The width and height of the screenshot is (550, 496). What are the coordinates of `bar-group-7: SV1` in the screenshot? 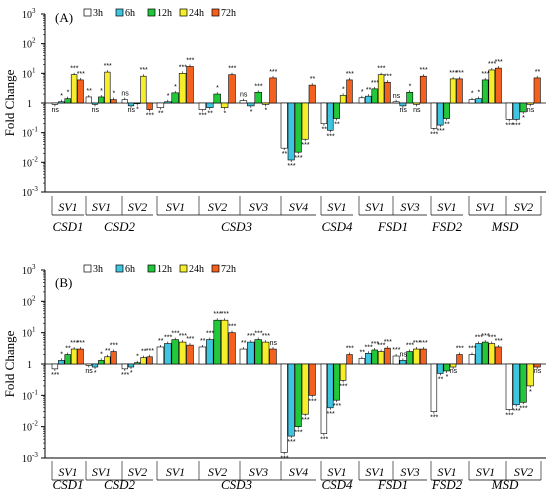 It's located at (336, 146).